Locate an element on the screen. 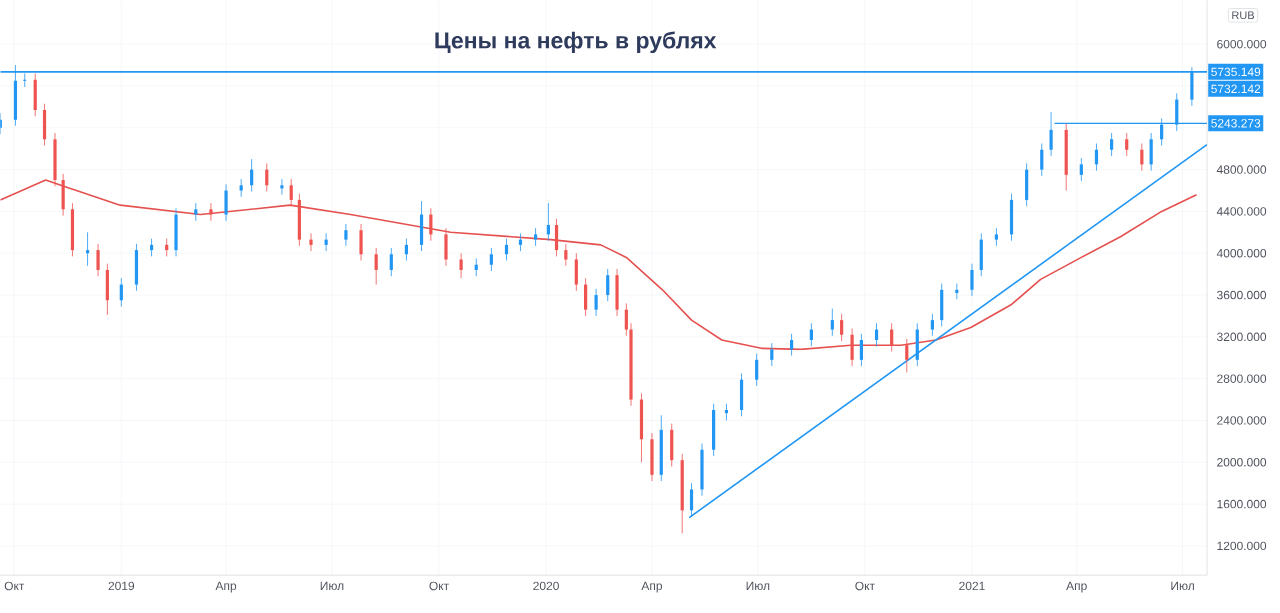  y-tick-label: 4400.000 is located at coordinates (1241, 211).